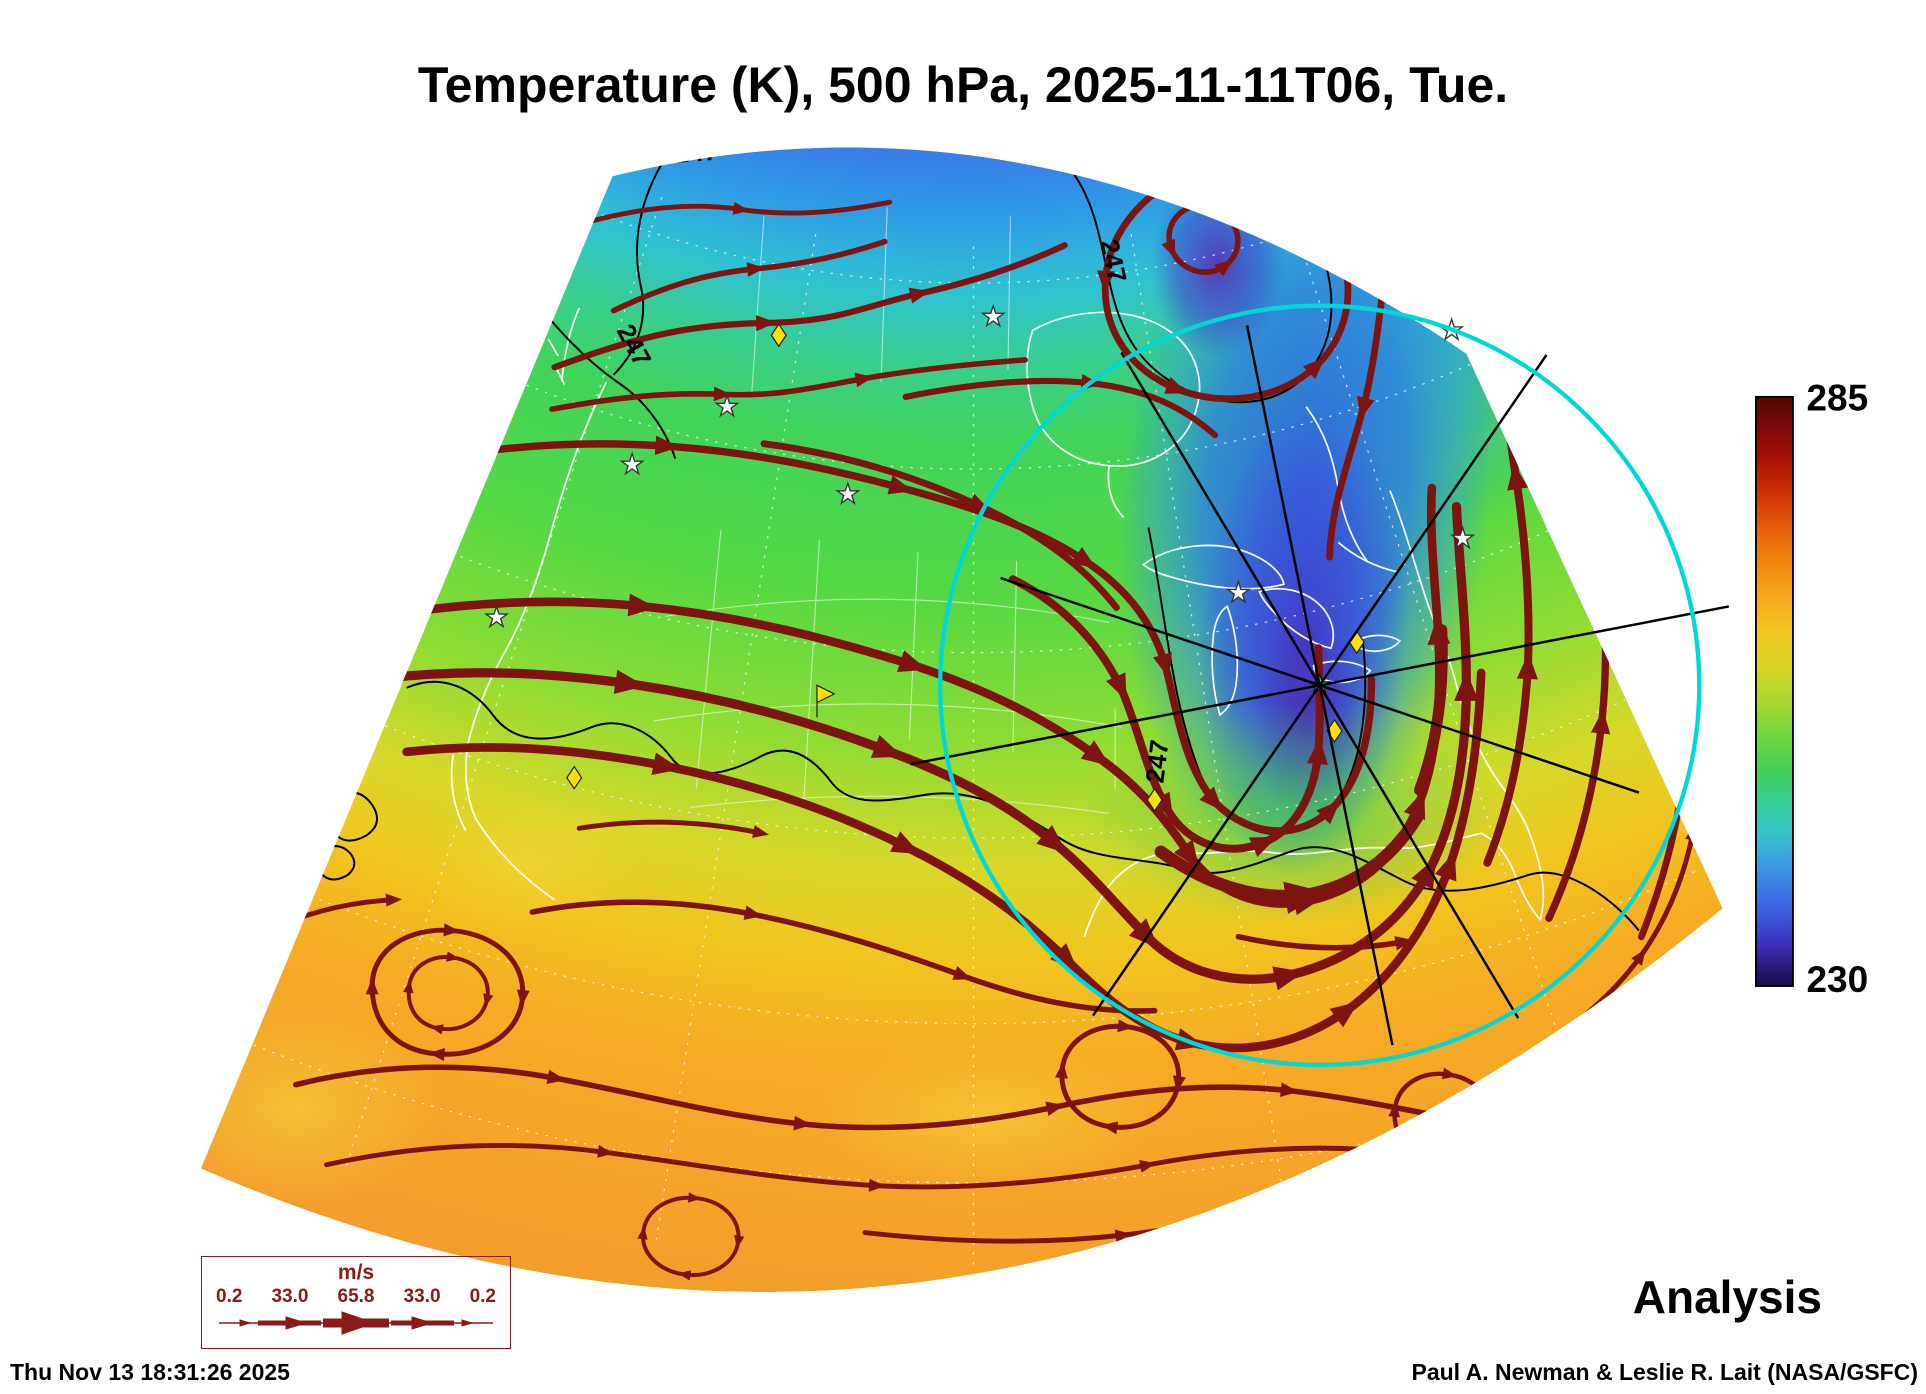 The width and height of the screenshot is (1926, 1394). I want to click on wind-scale-arrow, so click(356, 1323).